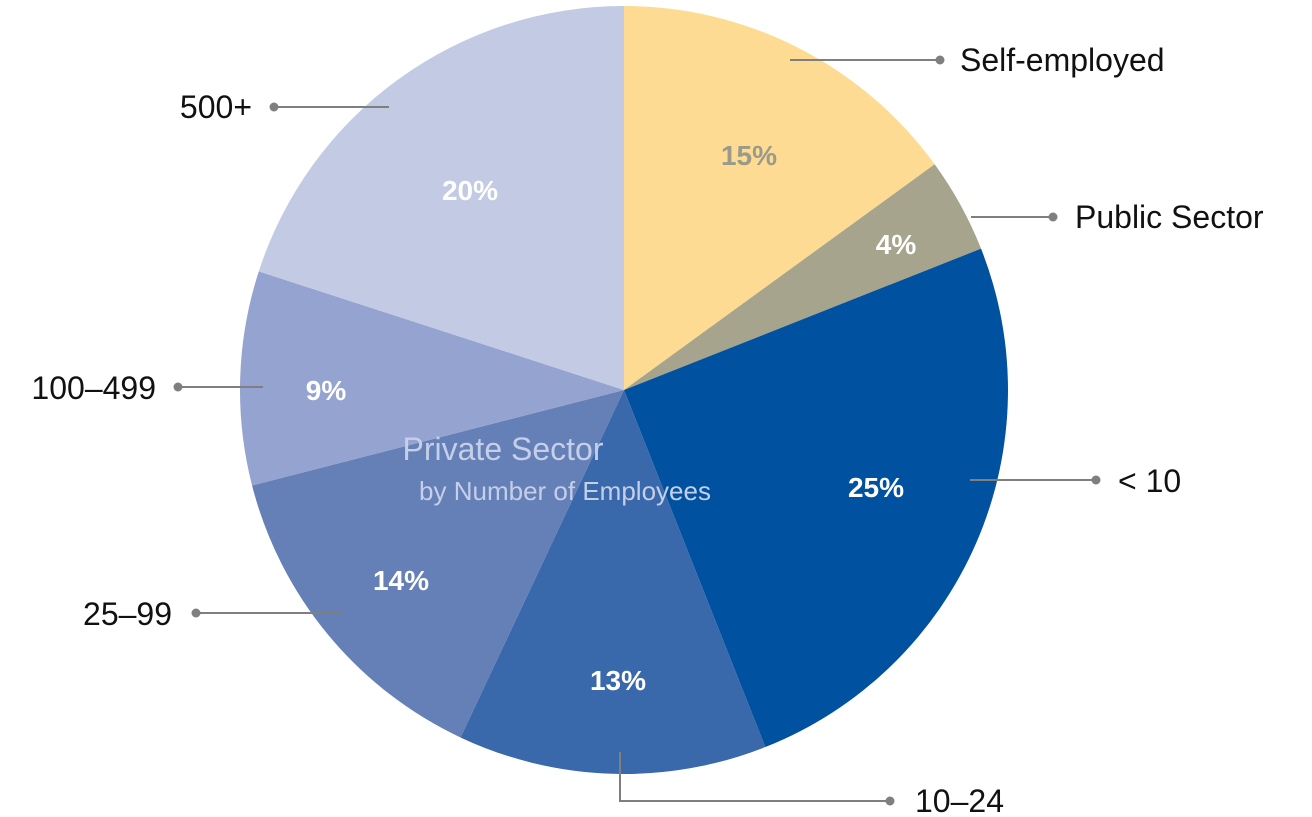 This screenshot has height=817, width=1312. What do you see at coordinates (618, 680) in the screenshot?
I see `slice-percent-label: 13%` at bounding box center [618, 680].